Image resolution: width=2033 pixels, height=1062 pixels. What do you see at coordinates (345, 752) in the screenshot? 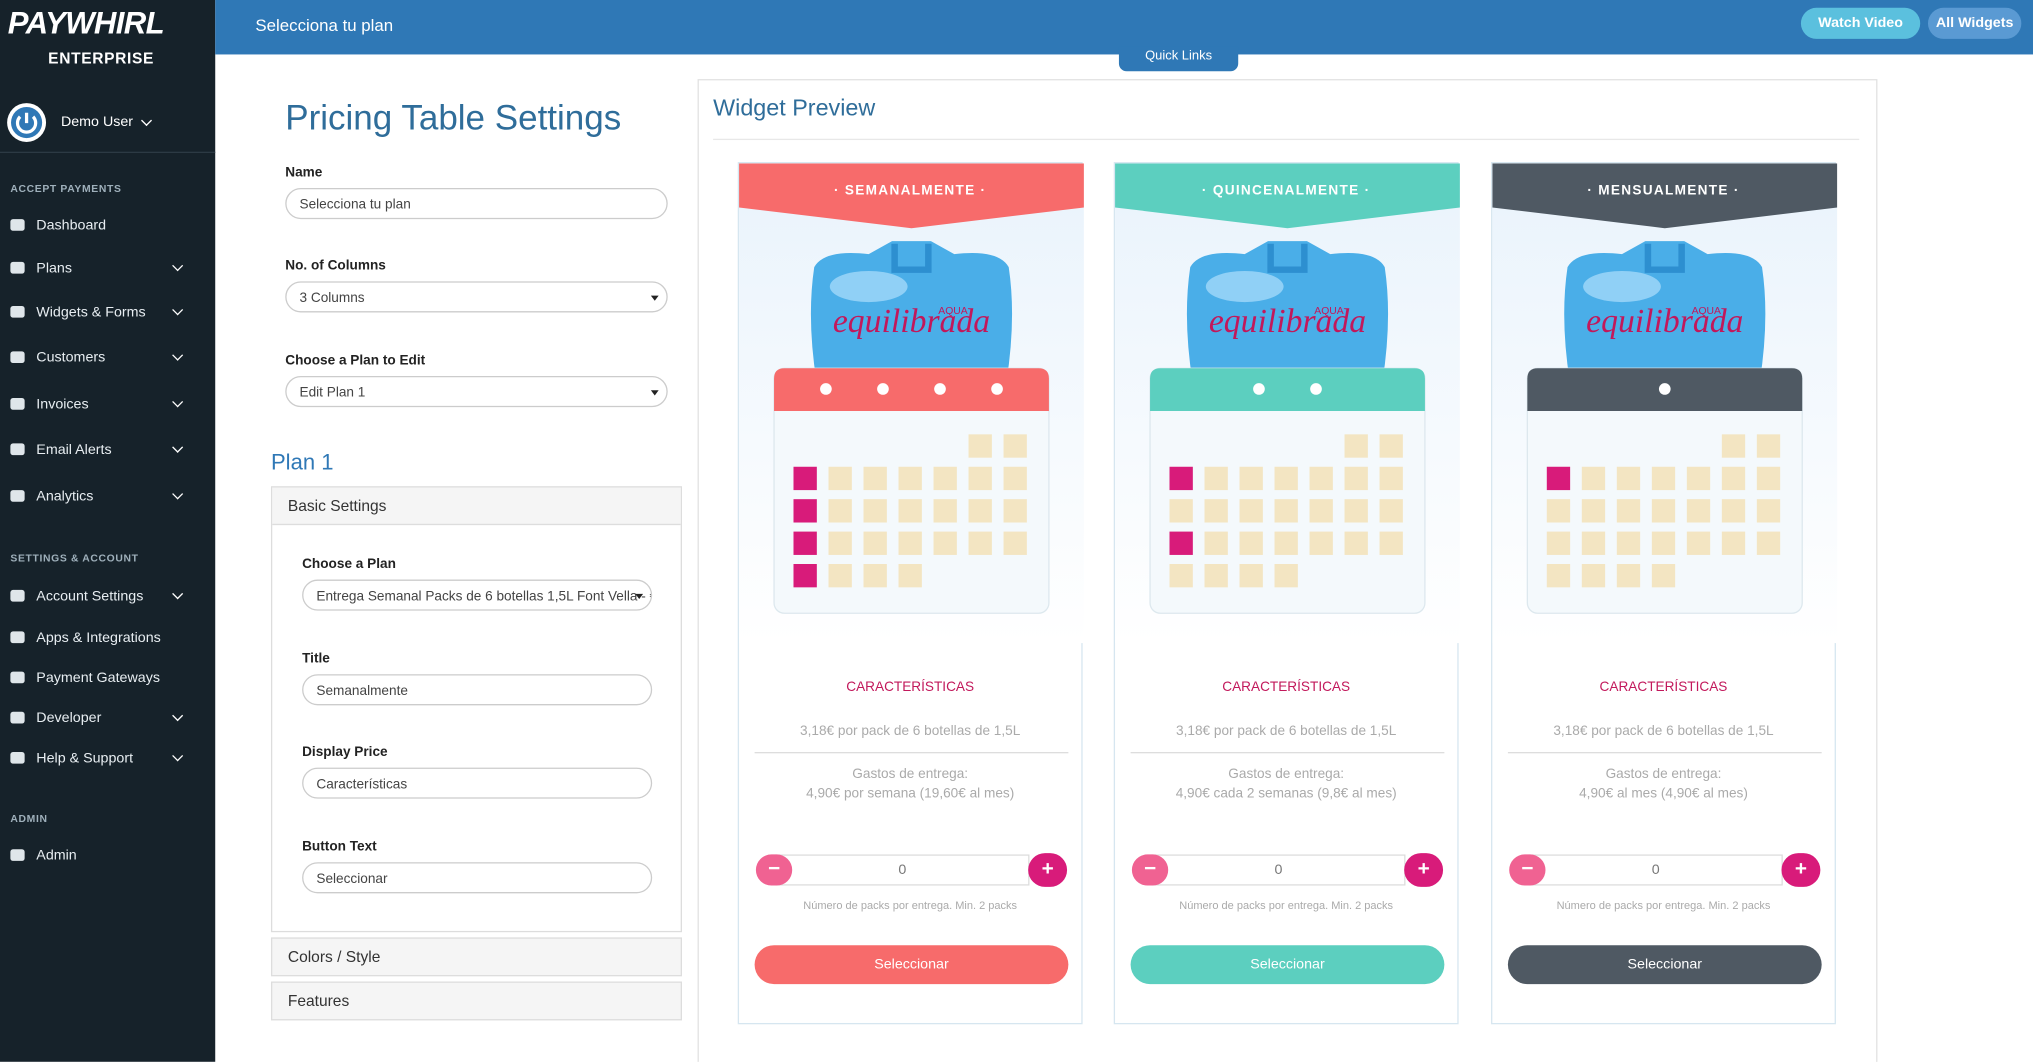
I see `field-label: Display Price` at bounding box center [345, 752].